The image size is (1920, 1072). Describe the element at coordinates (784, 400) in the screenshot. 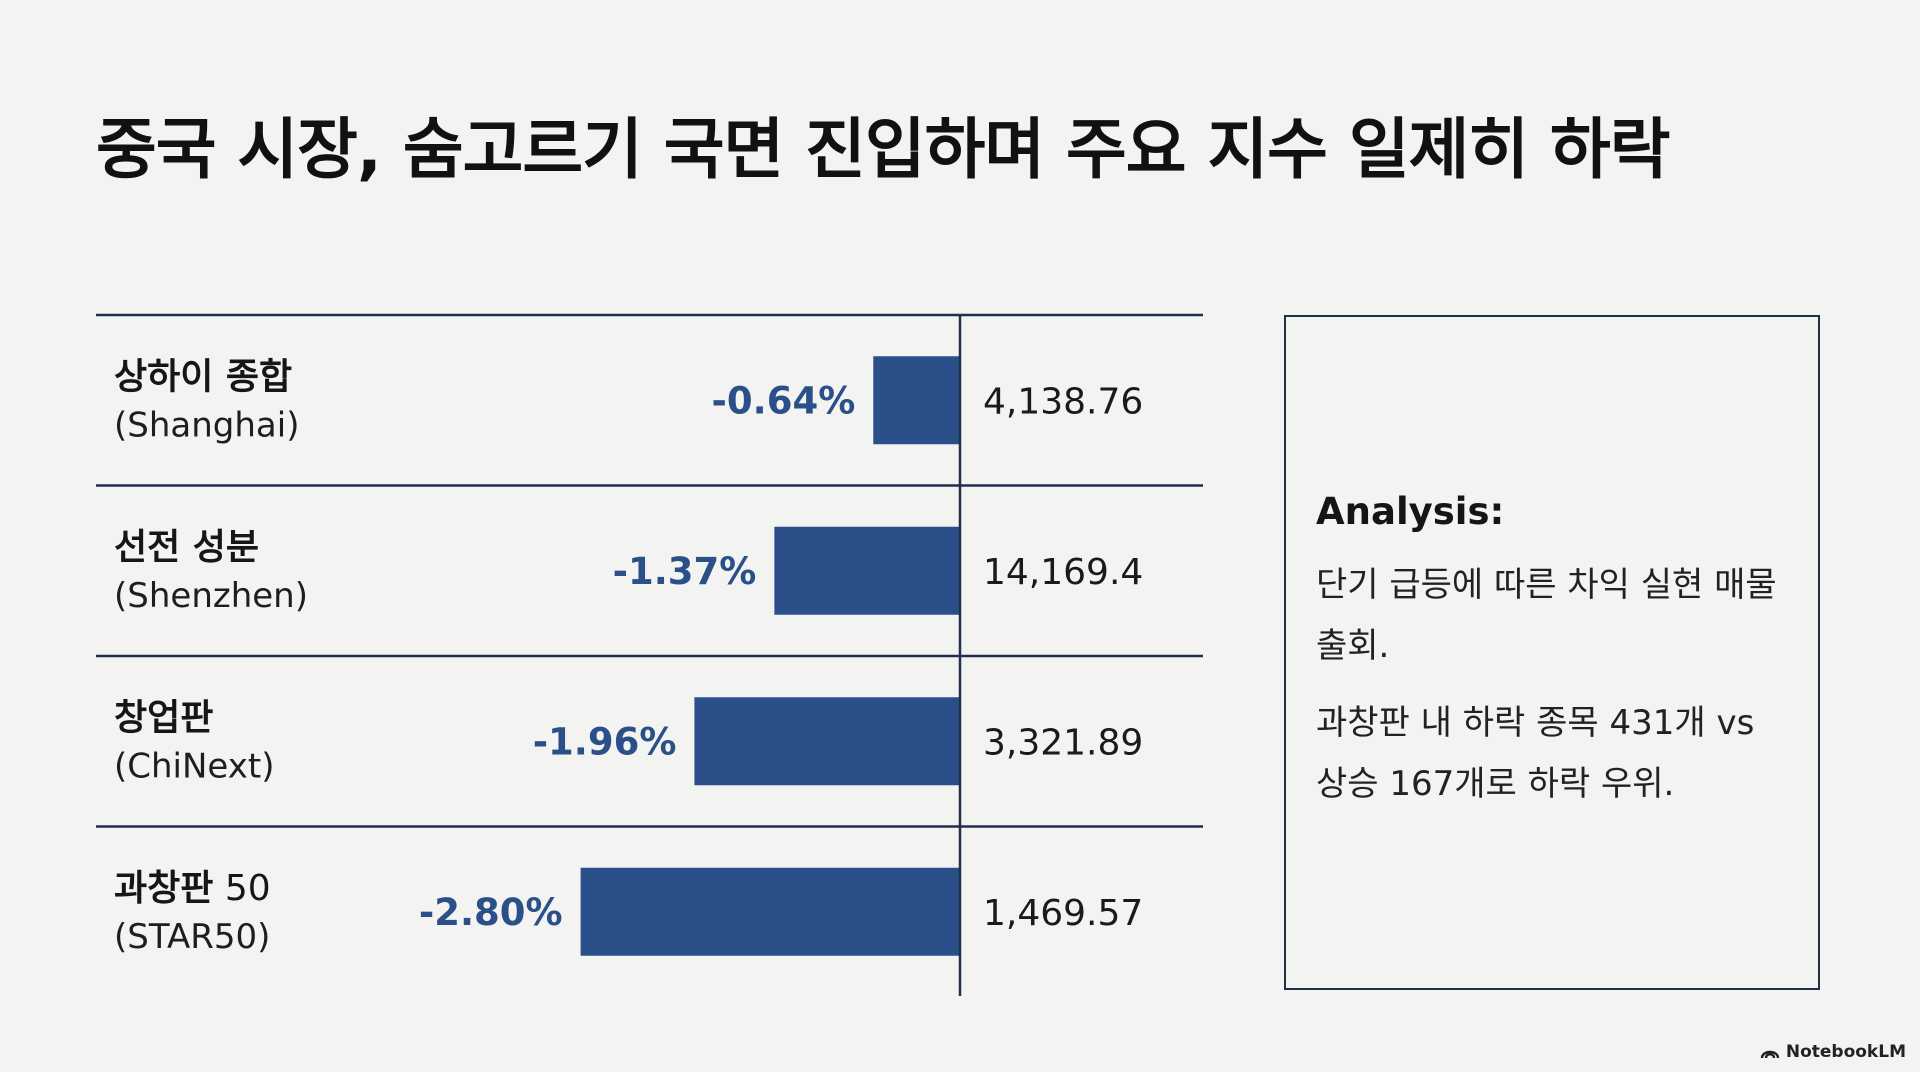

I see `data-label: -0.64%` at that location.